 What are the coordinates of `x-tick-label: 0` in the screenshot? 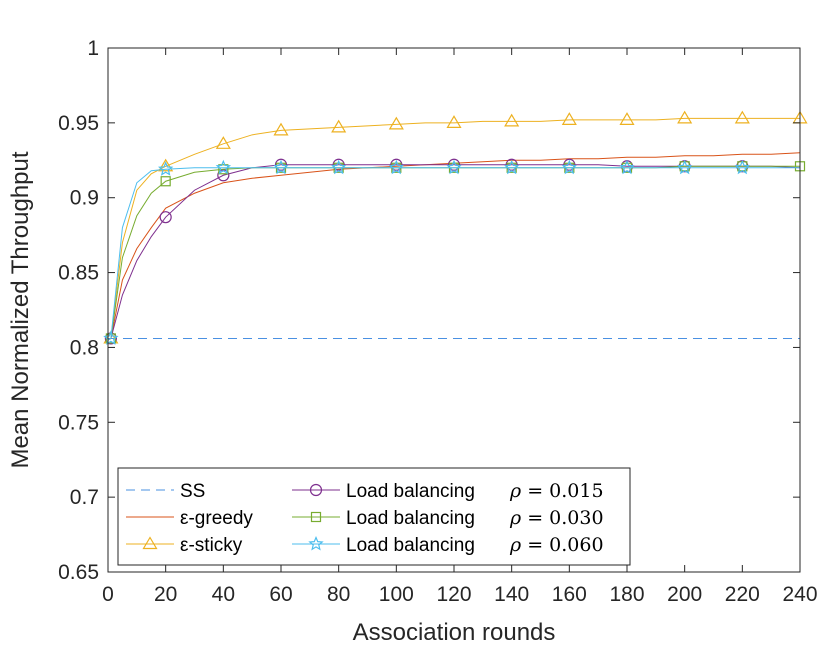 It's located at (108, 594).